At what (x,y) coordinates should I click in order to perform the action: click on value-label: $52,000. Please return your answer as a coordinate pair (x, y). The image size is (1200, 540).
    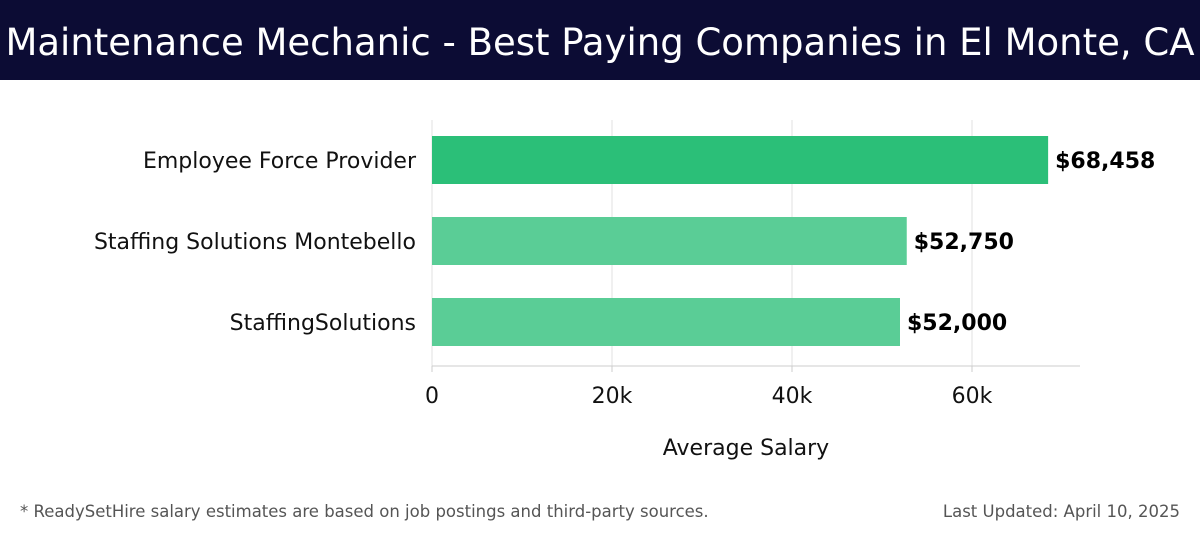
    Looking at the image, I should click on (957, 323).